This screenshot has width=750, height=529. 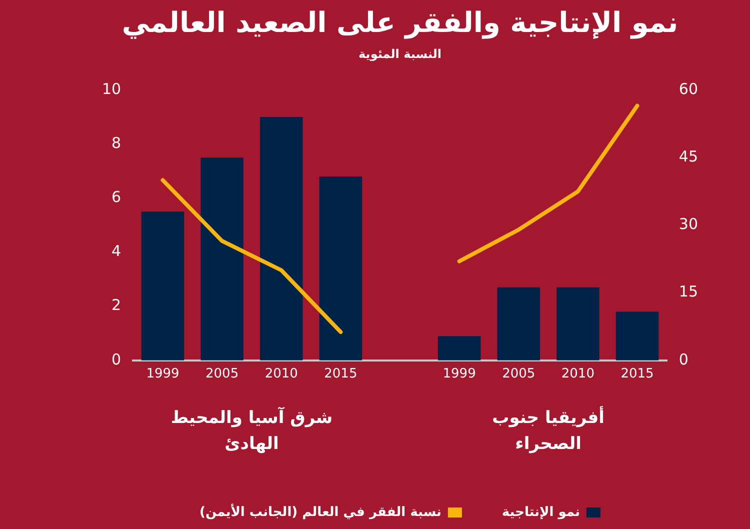 What do you see at coordinates (541, 512) in the screenshot?
I see `legend-label: نمو الإنتاجية` at bounding box center [541, 512].